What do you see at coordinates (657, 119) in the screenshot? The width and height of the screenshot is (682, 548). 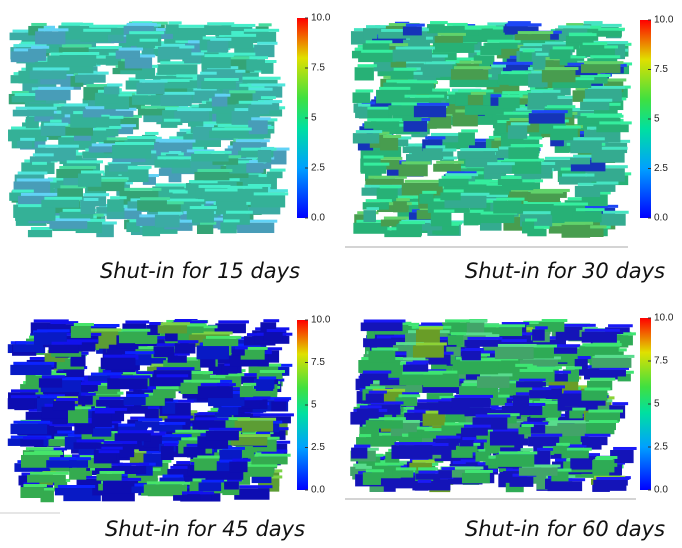 I see `colorbar-tick-label: 5` at bounding box center [657, 119].